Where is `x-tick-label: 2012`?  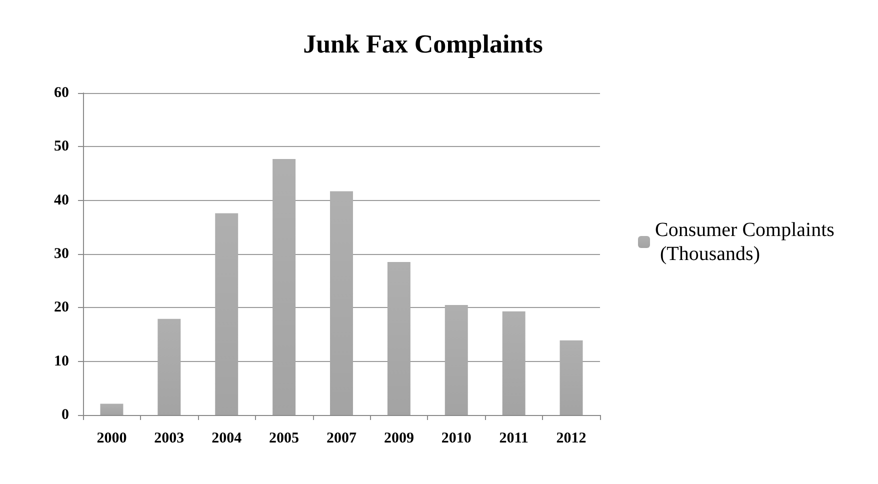
x-tick-label: 2012 is located at coordinates (571, 438).